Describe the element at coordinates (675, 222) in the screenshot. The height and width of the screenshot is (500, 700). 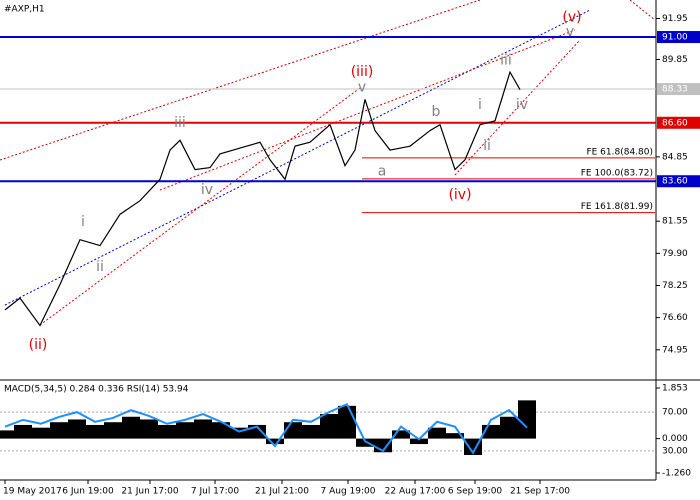
I see `y-tick-label: 81.55` at that location.